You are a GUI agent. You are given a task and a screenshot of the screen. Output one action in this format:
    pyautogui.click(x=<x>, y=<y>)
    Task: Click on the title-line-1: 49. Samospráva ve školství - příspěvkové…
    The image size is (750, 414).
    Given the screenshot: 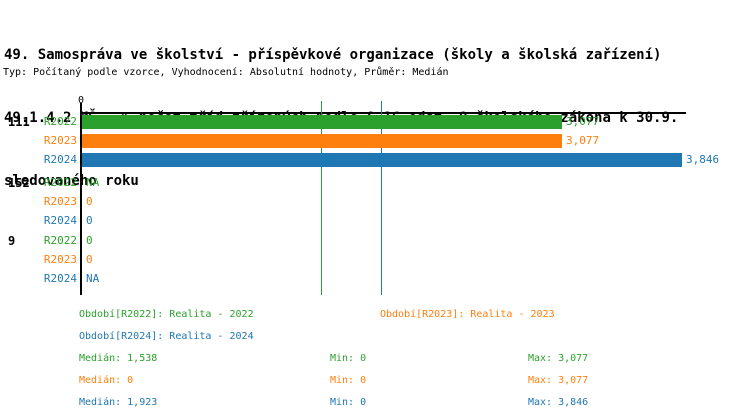 What is the action you would take?
    pyautogui.click(x=333, y=55)
    